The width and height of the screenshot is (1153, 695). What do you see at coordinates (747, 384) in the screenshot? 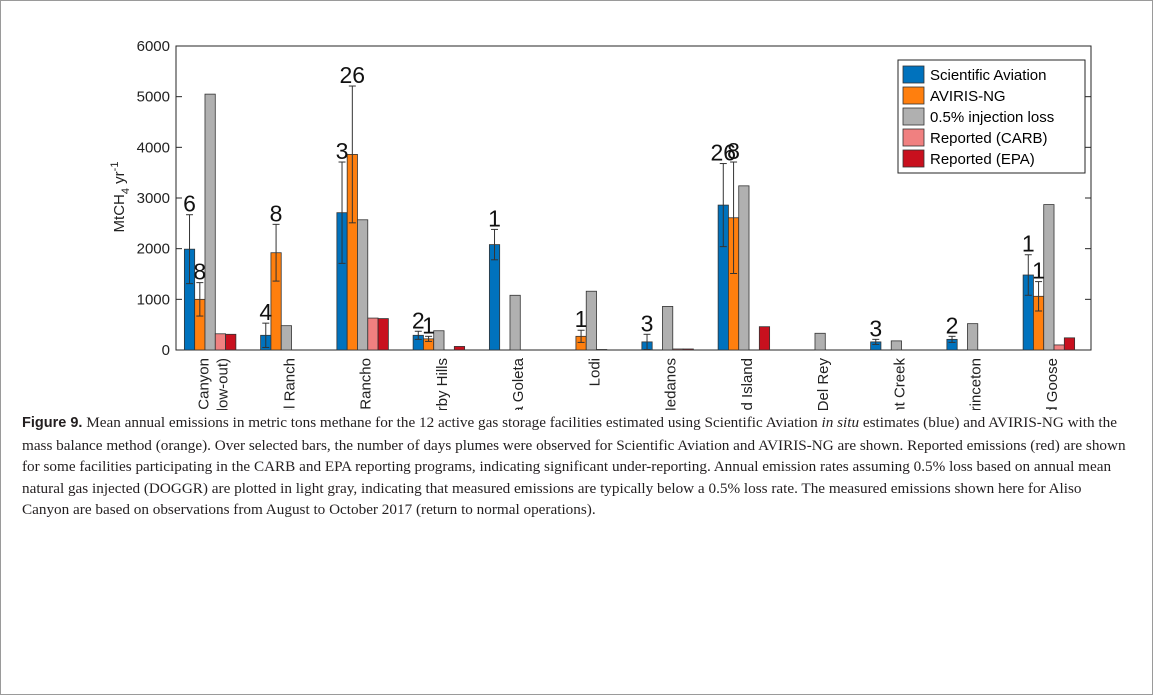
I see `category-label: McDonald Island` at bounding box center [747, 384].